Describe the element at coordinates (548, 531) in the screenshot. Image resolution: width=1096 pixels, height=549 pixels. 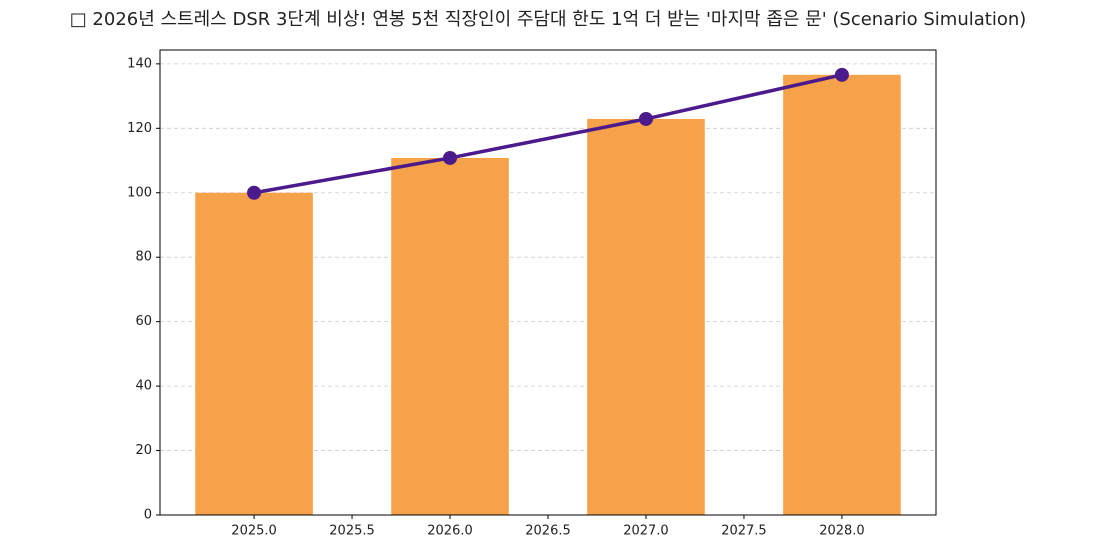
I see `x-tick-label: 2026.5` at that location.